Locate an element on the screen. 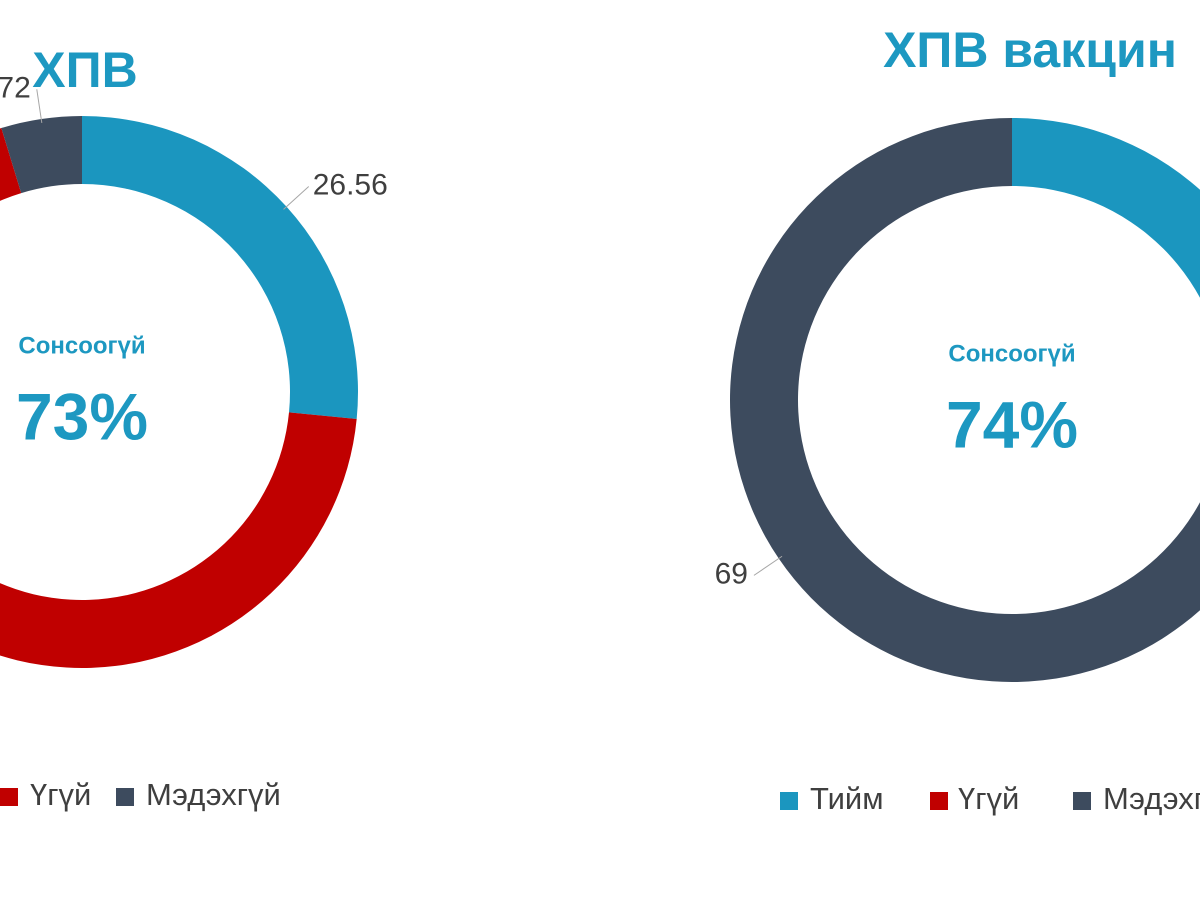  chart-title: ХПВ вакцин is located at coordinates (1030, 50).